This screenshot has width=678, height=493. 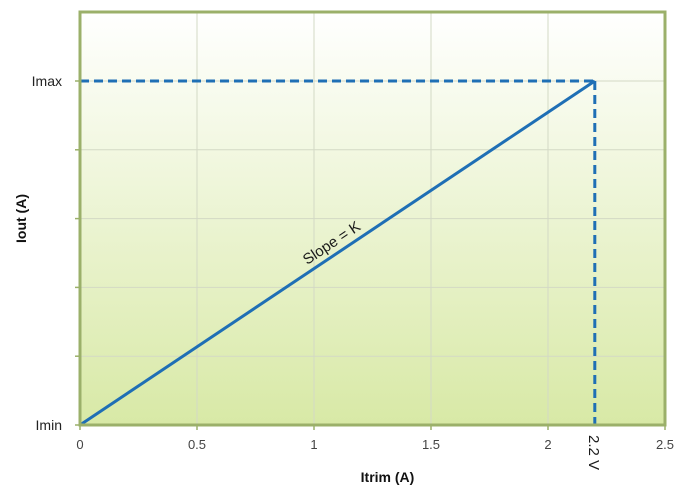 What do you see at coordinates (197, 444) in the screenshot?
I see `x-tick-label: 0.5` at bounding box center [197, 444].